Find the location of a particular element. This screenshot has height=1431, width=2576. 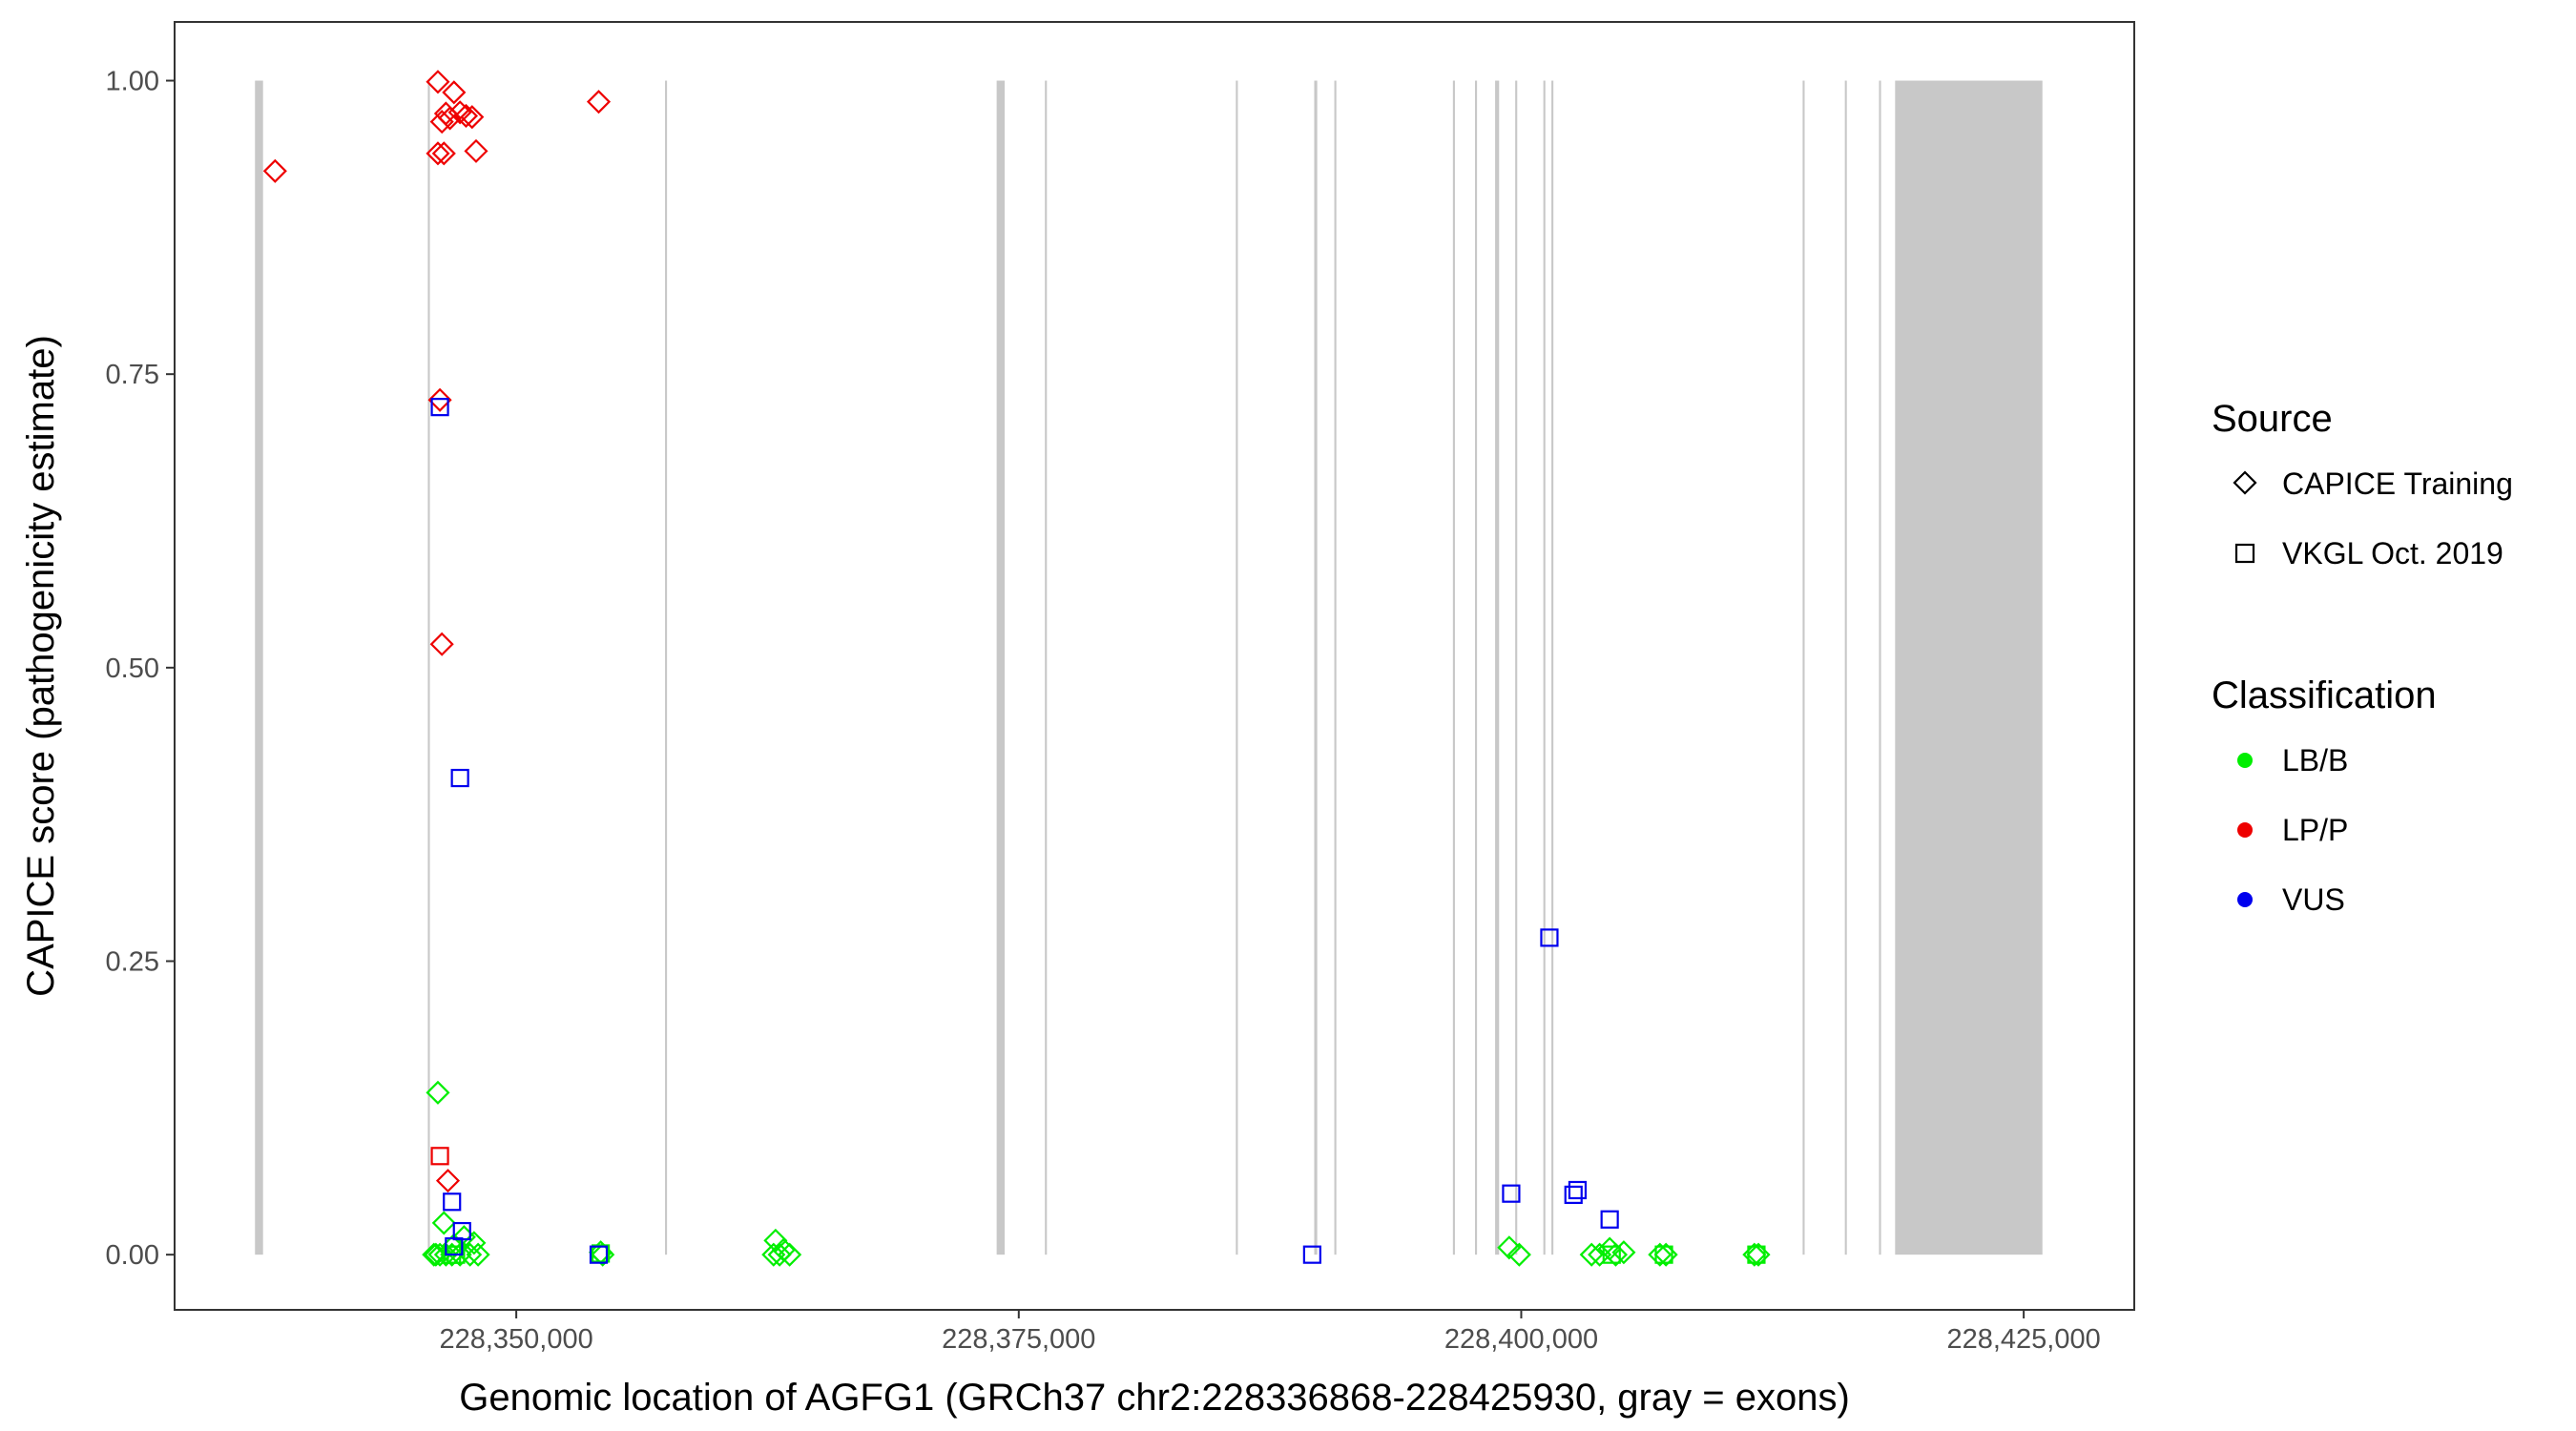

legend-source-item-0: CAPICE Training is located at coordinates (2397, 484).